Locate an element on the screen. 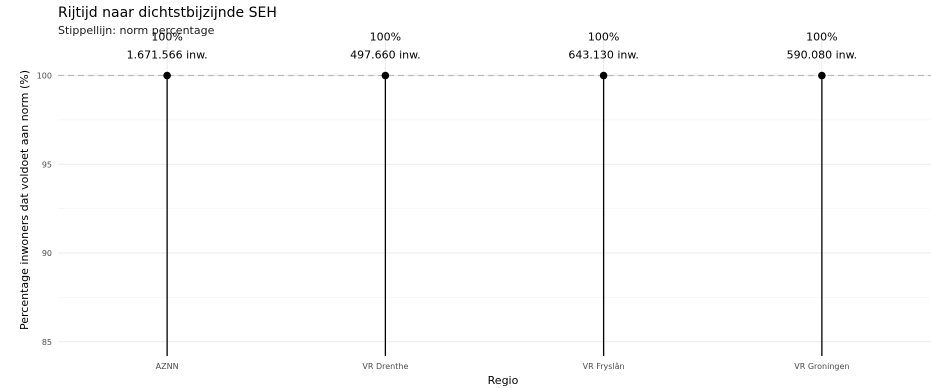 This screenshot has width=931, height=388. y-tick-label: 95 is located at coordinates (47, 164).